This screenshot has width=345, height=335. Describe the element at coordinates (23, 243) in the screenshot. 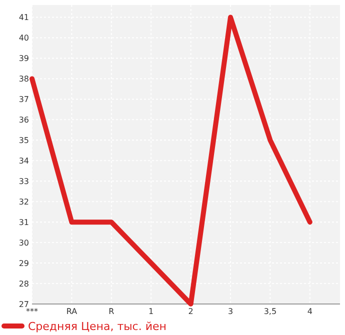

I see `y-tick-label: 30` at that location.